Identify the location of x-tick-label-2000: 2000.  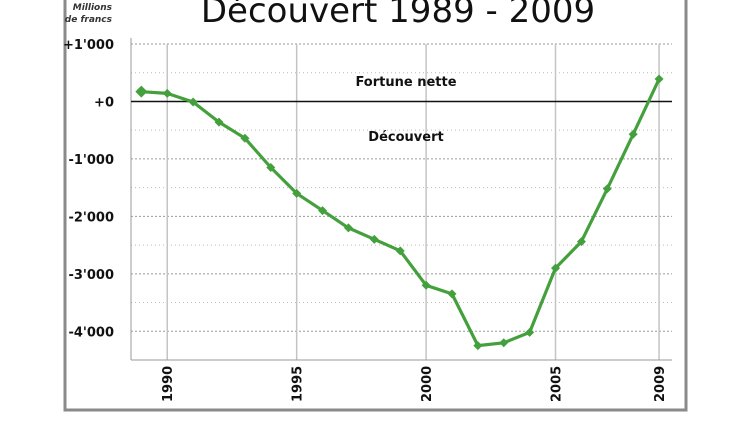
(427, 384).